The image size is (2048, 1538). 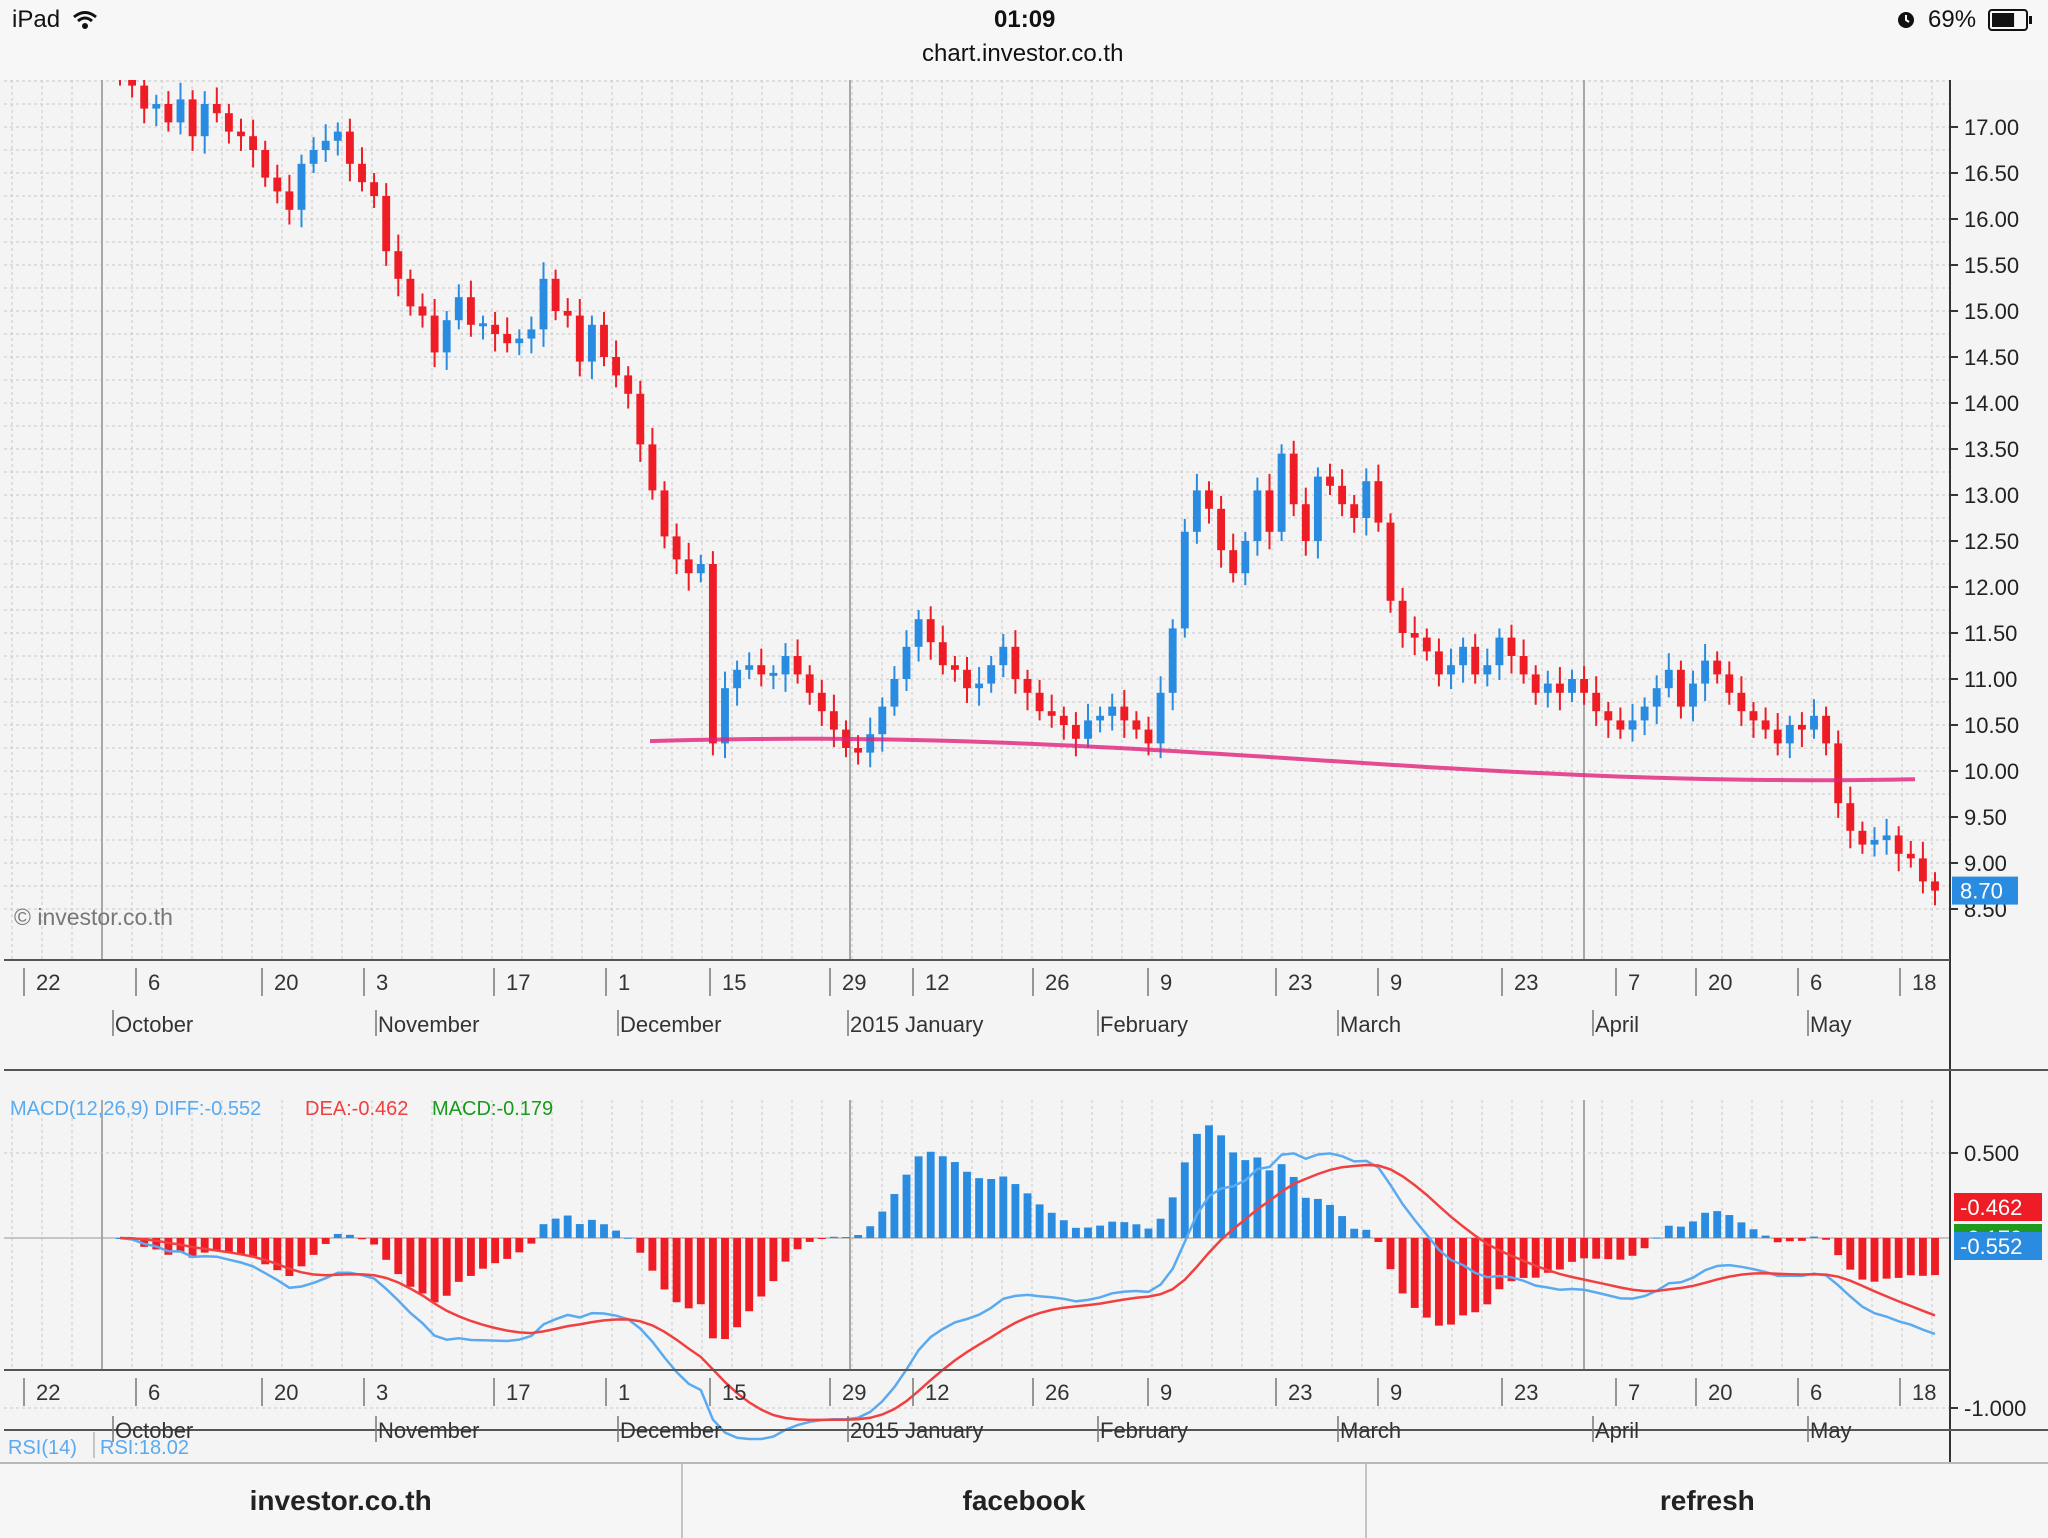 I want to click on dea-value-tag, so click(x=1998, y=1207).